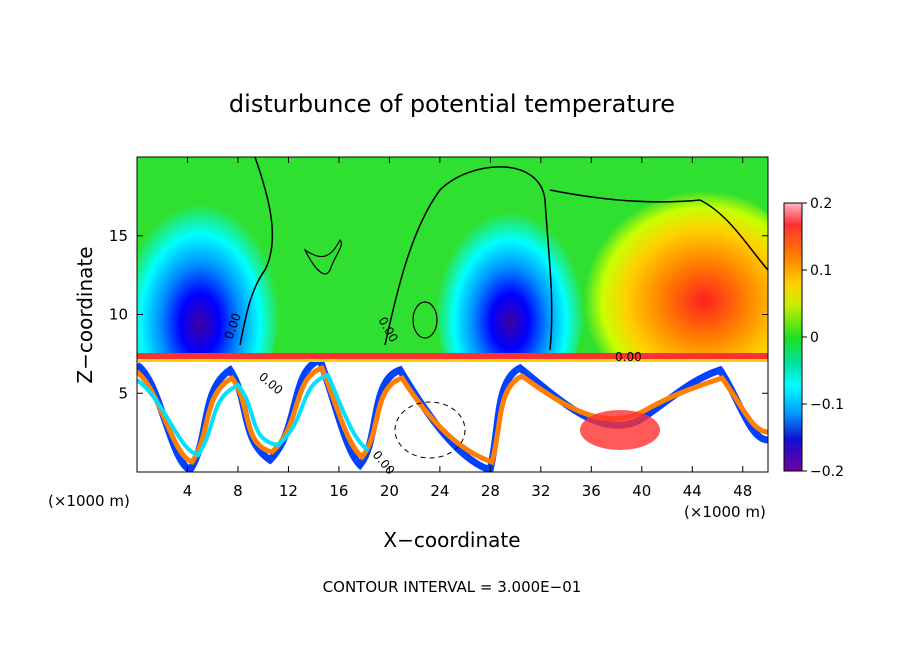 The width and height of the screenshot is (904, 654). Describe the element at coordinates (288, 491) in the screenshot. I see `x-tick-label: 12` at that location.